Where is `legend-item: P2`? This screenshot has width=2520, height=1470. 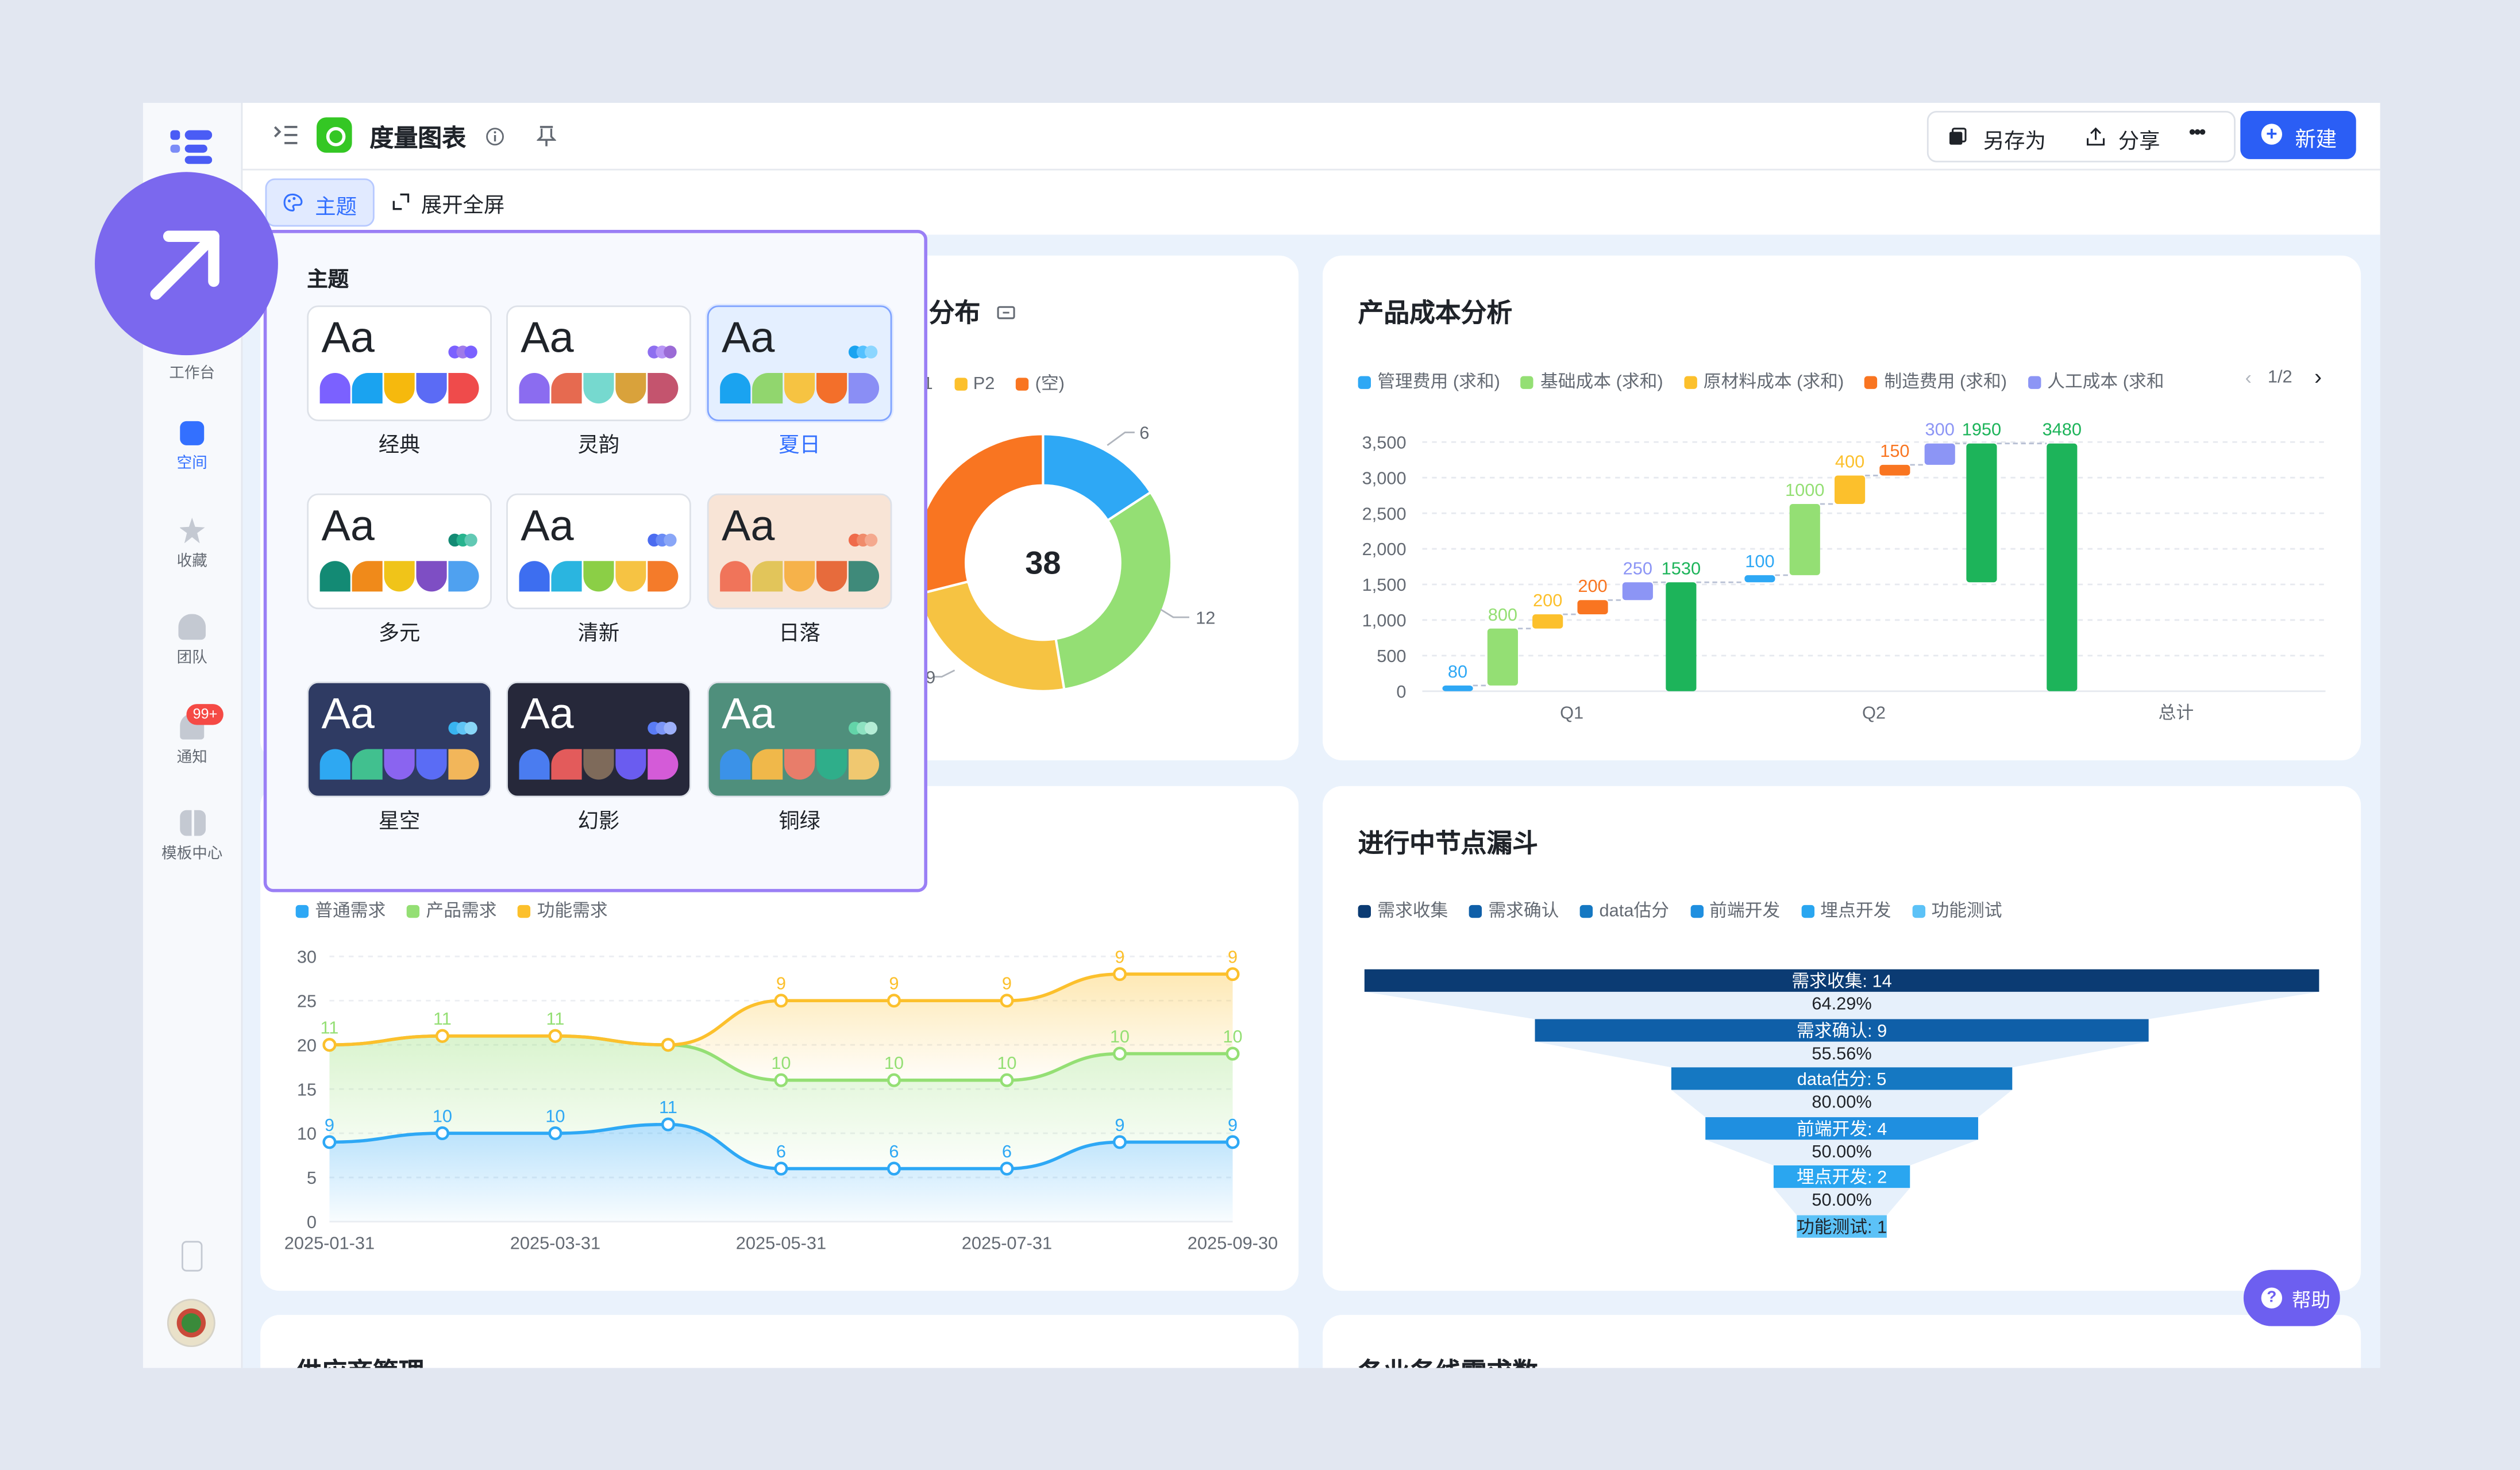
legend-item: P2 is located at coordinates (984, 384).